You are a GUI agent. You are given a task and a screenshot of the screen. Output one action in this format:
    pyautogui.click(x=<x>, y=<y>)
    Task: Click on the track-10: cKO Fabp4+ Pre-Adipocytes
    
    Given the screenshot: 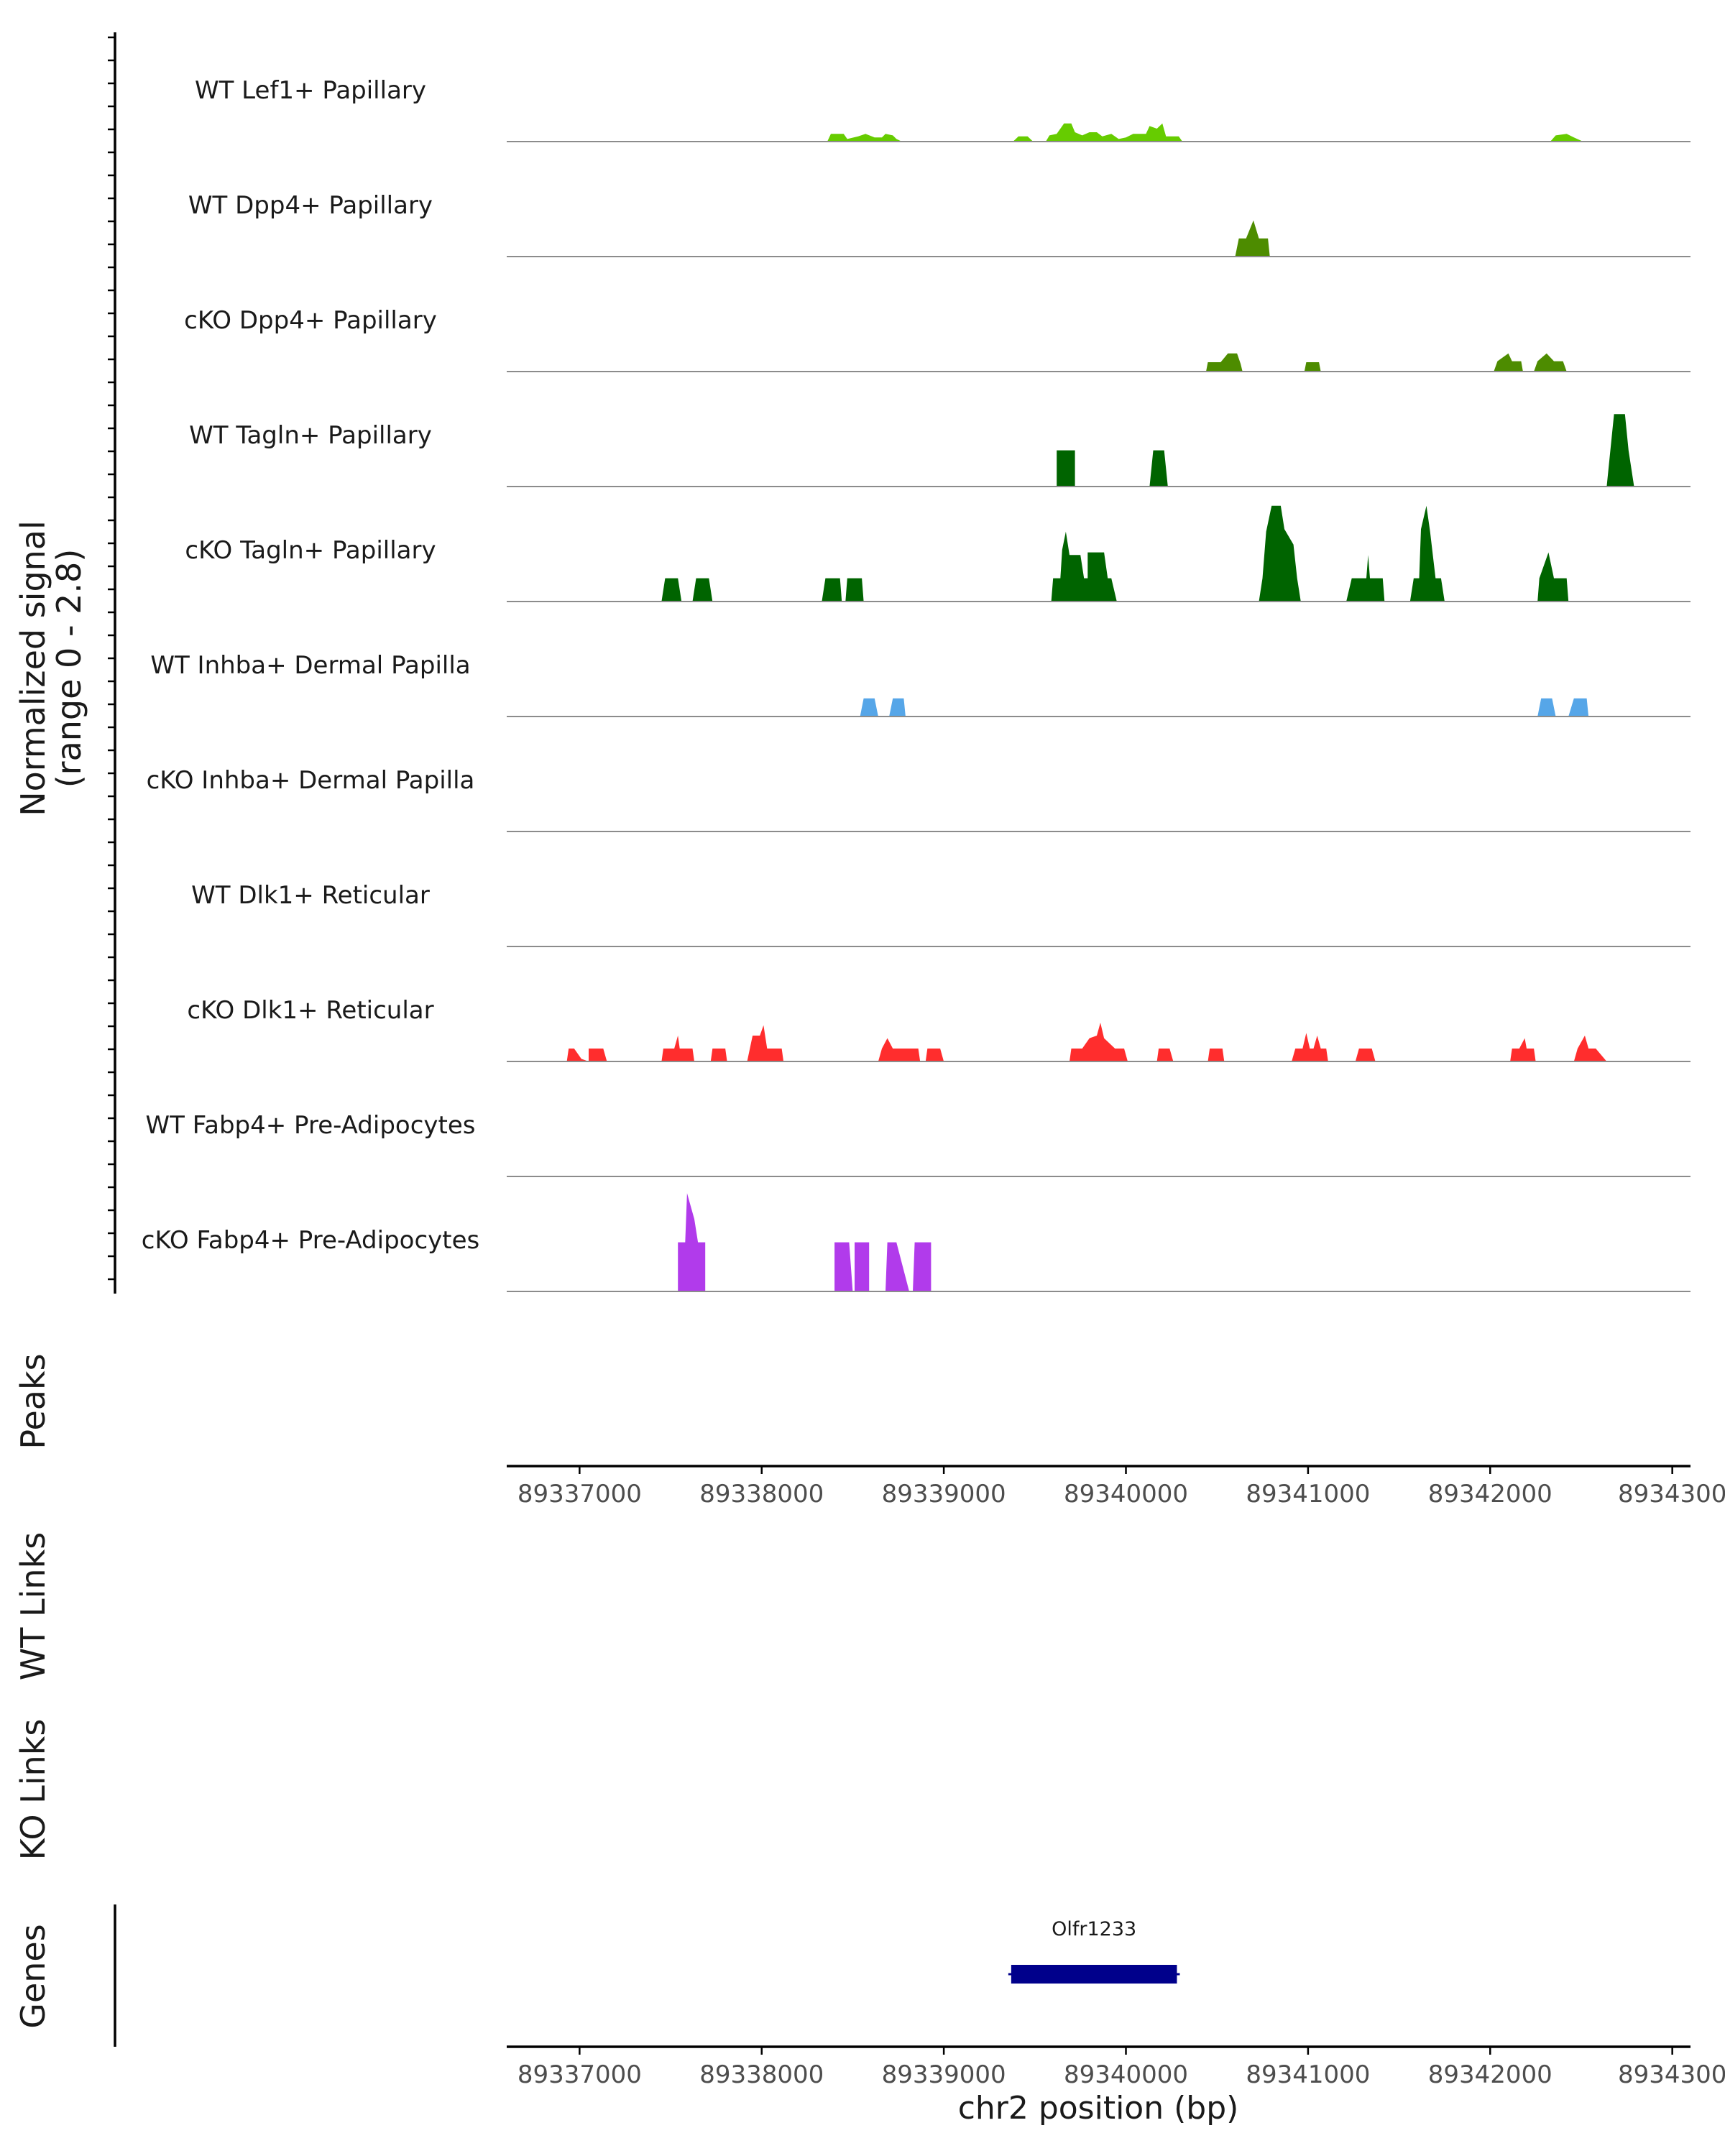 What is the action you would take?
    pyautogui.click(x=916, y=1242)
    